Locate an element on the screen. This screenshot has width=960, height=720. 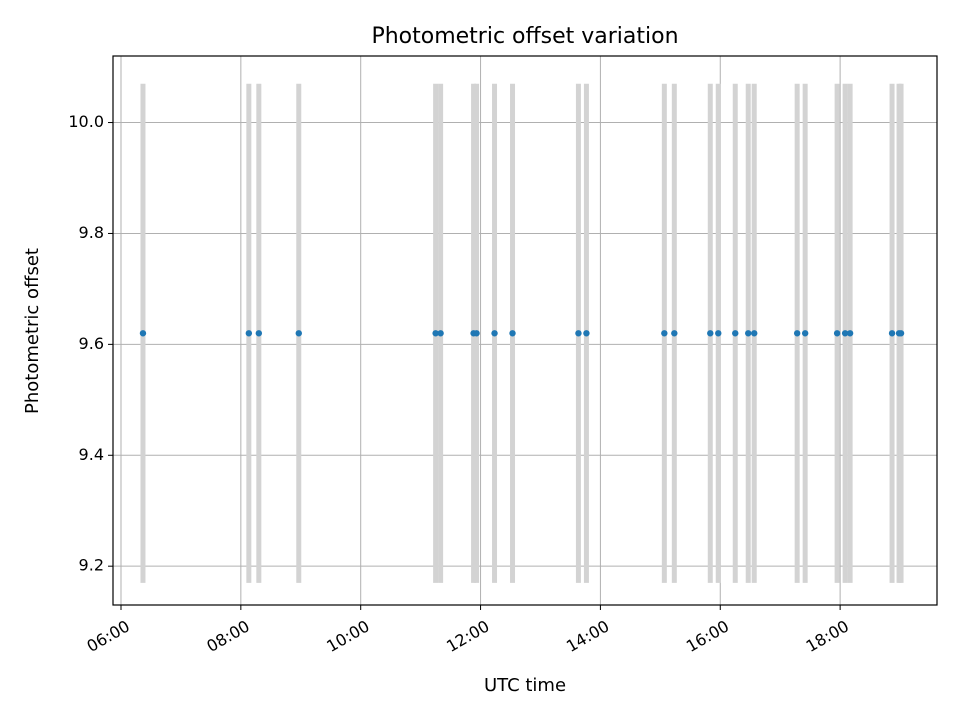
x-tick-label: 16:00 is located at coordinates (707, 636).